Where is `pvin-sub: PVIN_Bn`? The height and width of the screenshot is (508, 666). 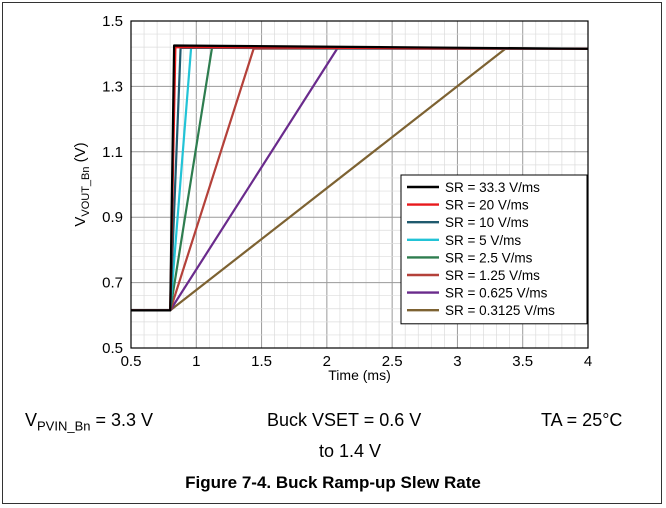 pvin-sub: PVIN_Bn is located at coordinates (64, 426).